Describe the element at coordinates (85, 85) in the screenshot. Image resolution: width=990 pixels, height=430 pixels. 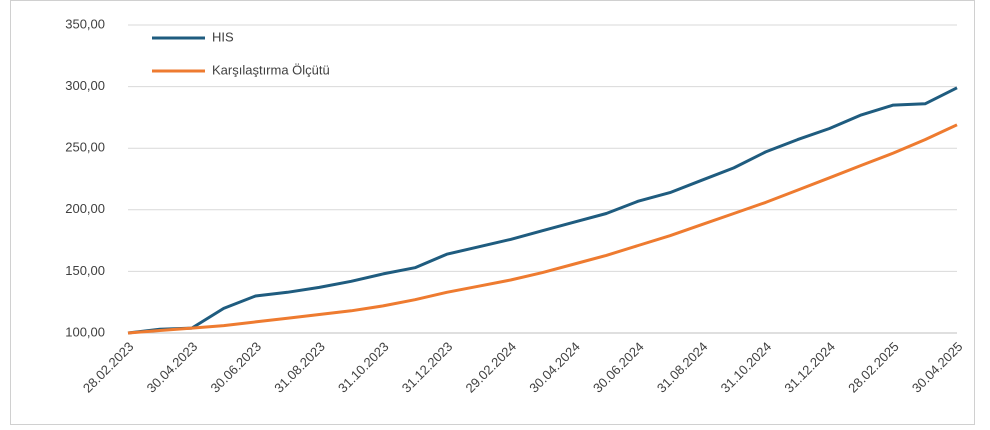
I see `y-tick-label: 300,00` at that location.